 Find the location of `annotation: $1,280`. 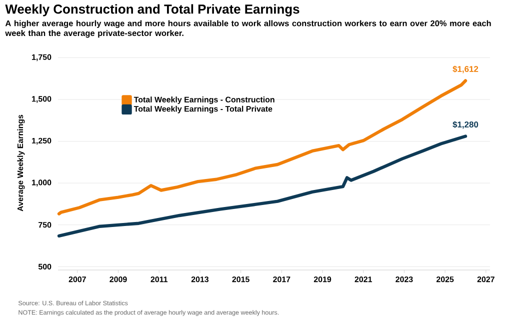

annotation: $1,280 is located at coordinates (465, 125).